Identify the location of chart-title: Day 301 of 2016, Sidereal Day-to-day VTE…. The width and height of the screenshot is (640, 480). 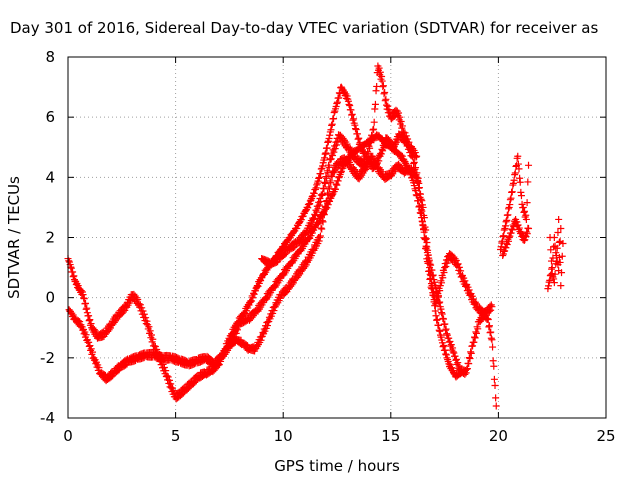
(304, 28).